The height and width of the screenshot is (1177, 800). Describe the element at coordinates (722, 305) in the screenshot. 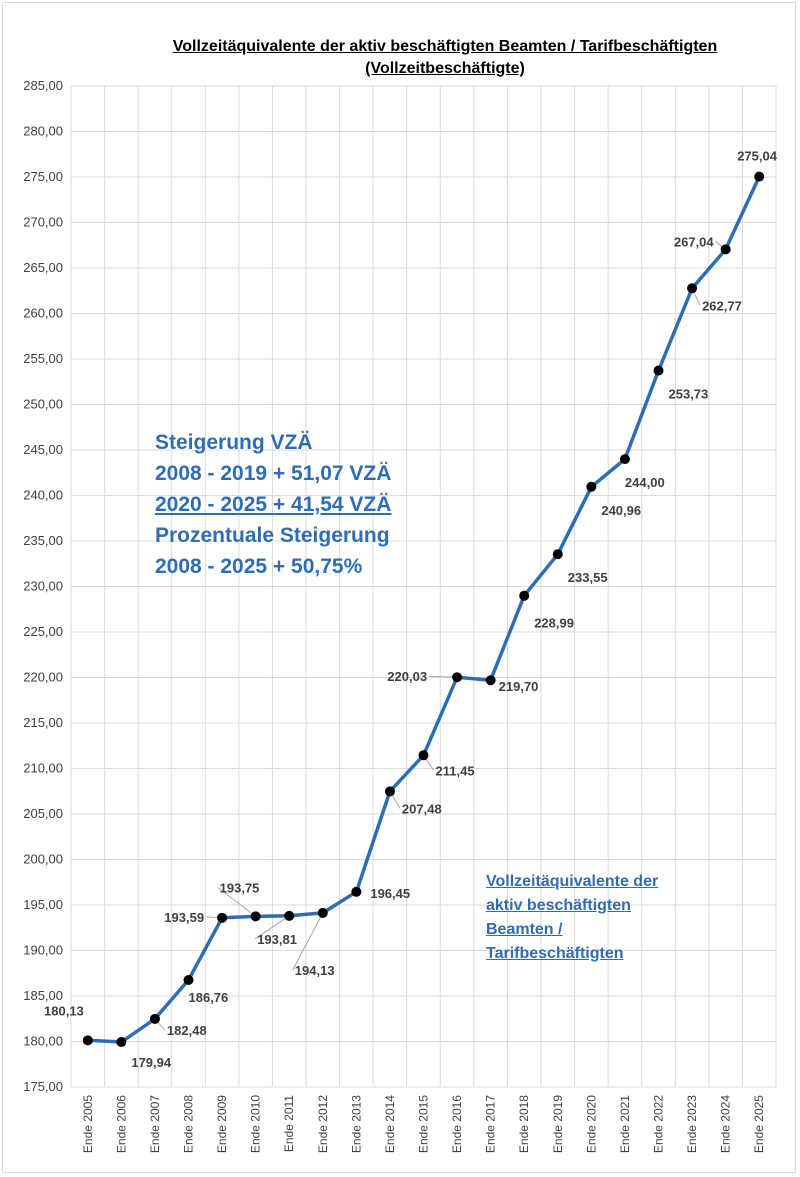

I see `data-label: 262,77` at that location.